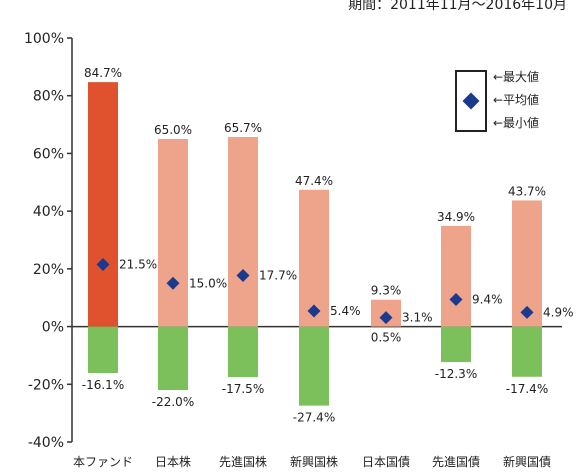 The image size is (577, 473). Describe the element at coordinates (456, 374) in the screenshot. I see `min-value-label: -12.3%` at that location.